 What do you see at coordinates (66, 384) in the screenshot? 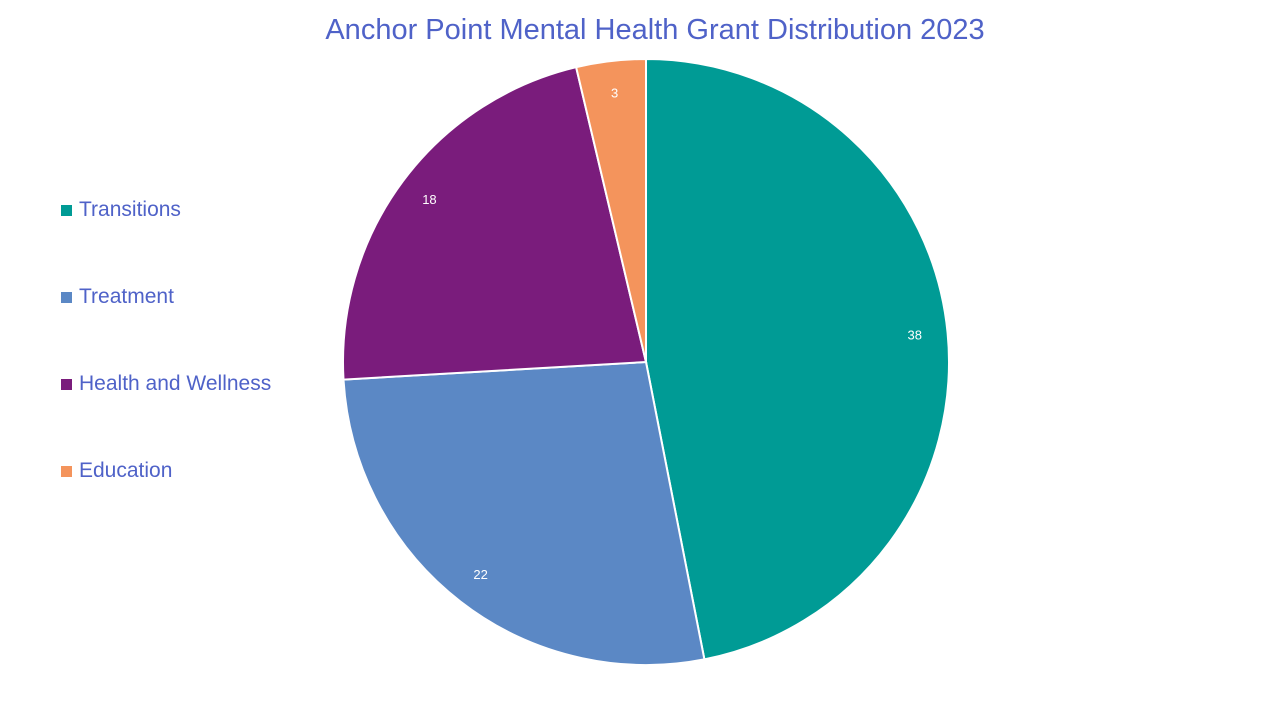
I see `legend-swatch-health-and-wellness` at bounding box center [66, 384].